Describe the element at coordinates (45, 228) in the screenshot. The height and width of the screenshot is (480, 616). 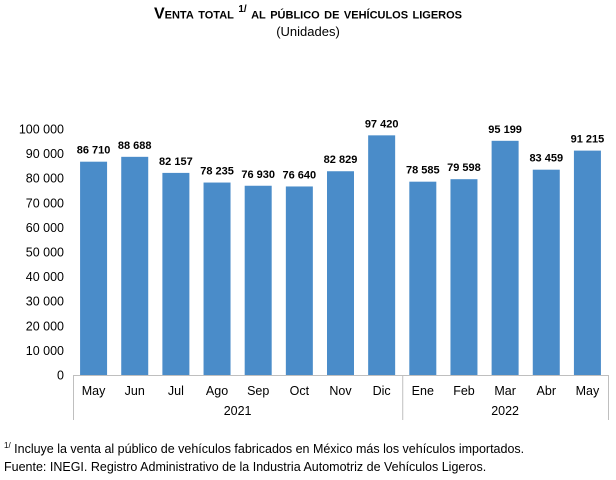
I see `y-tick-label: 60 000` at that location.